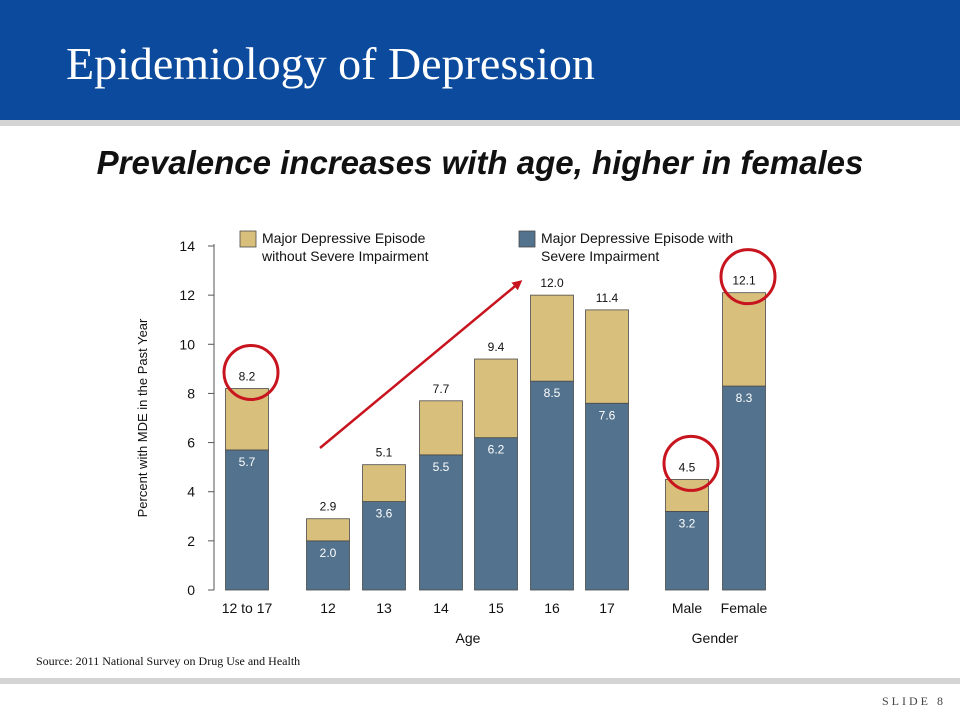 The image size is (960, 720). Describe the element at coordinates (552, 393) in the screenshot. I see `bar-value-label: 8.5` at that location.